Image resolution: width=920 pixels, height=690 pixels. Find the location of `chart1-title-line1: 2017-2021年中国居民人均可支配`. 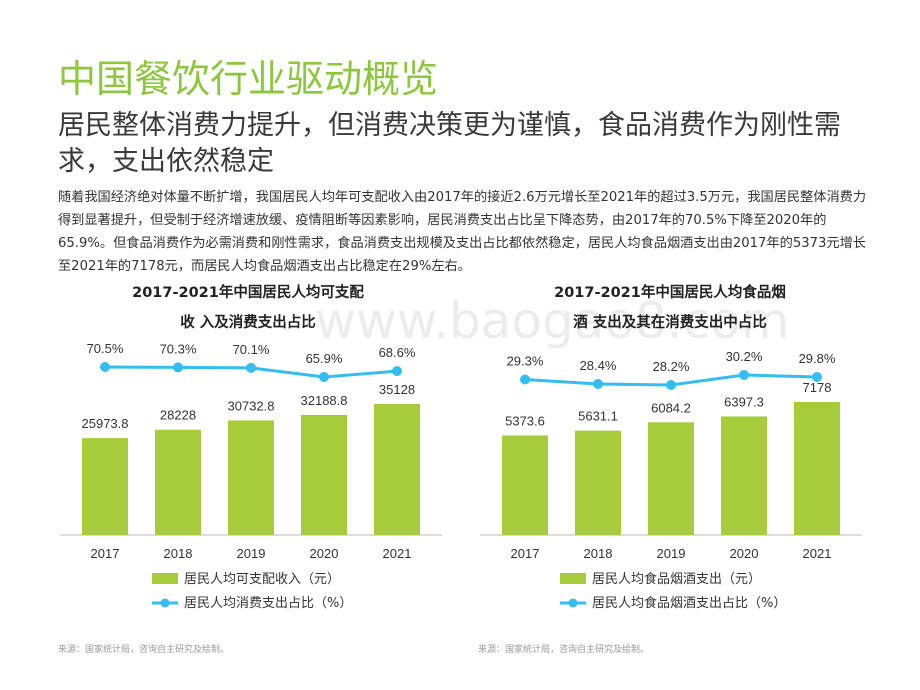

chart1-title-line1: 2017-2021年中国居民人均可支配 is located at coordinates (248, 293).